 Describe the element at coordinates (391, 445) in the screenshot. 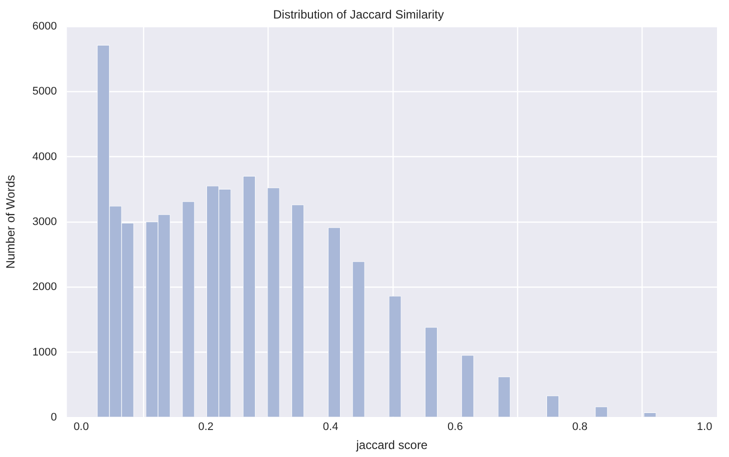

I see `x-axis-title: jaccard score` at that location.